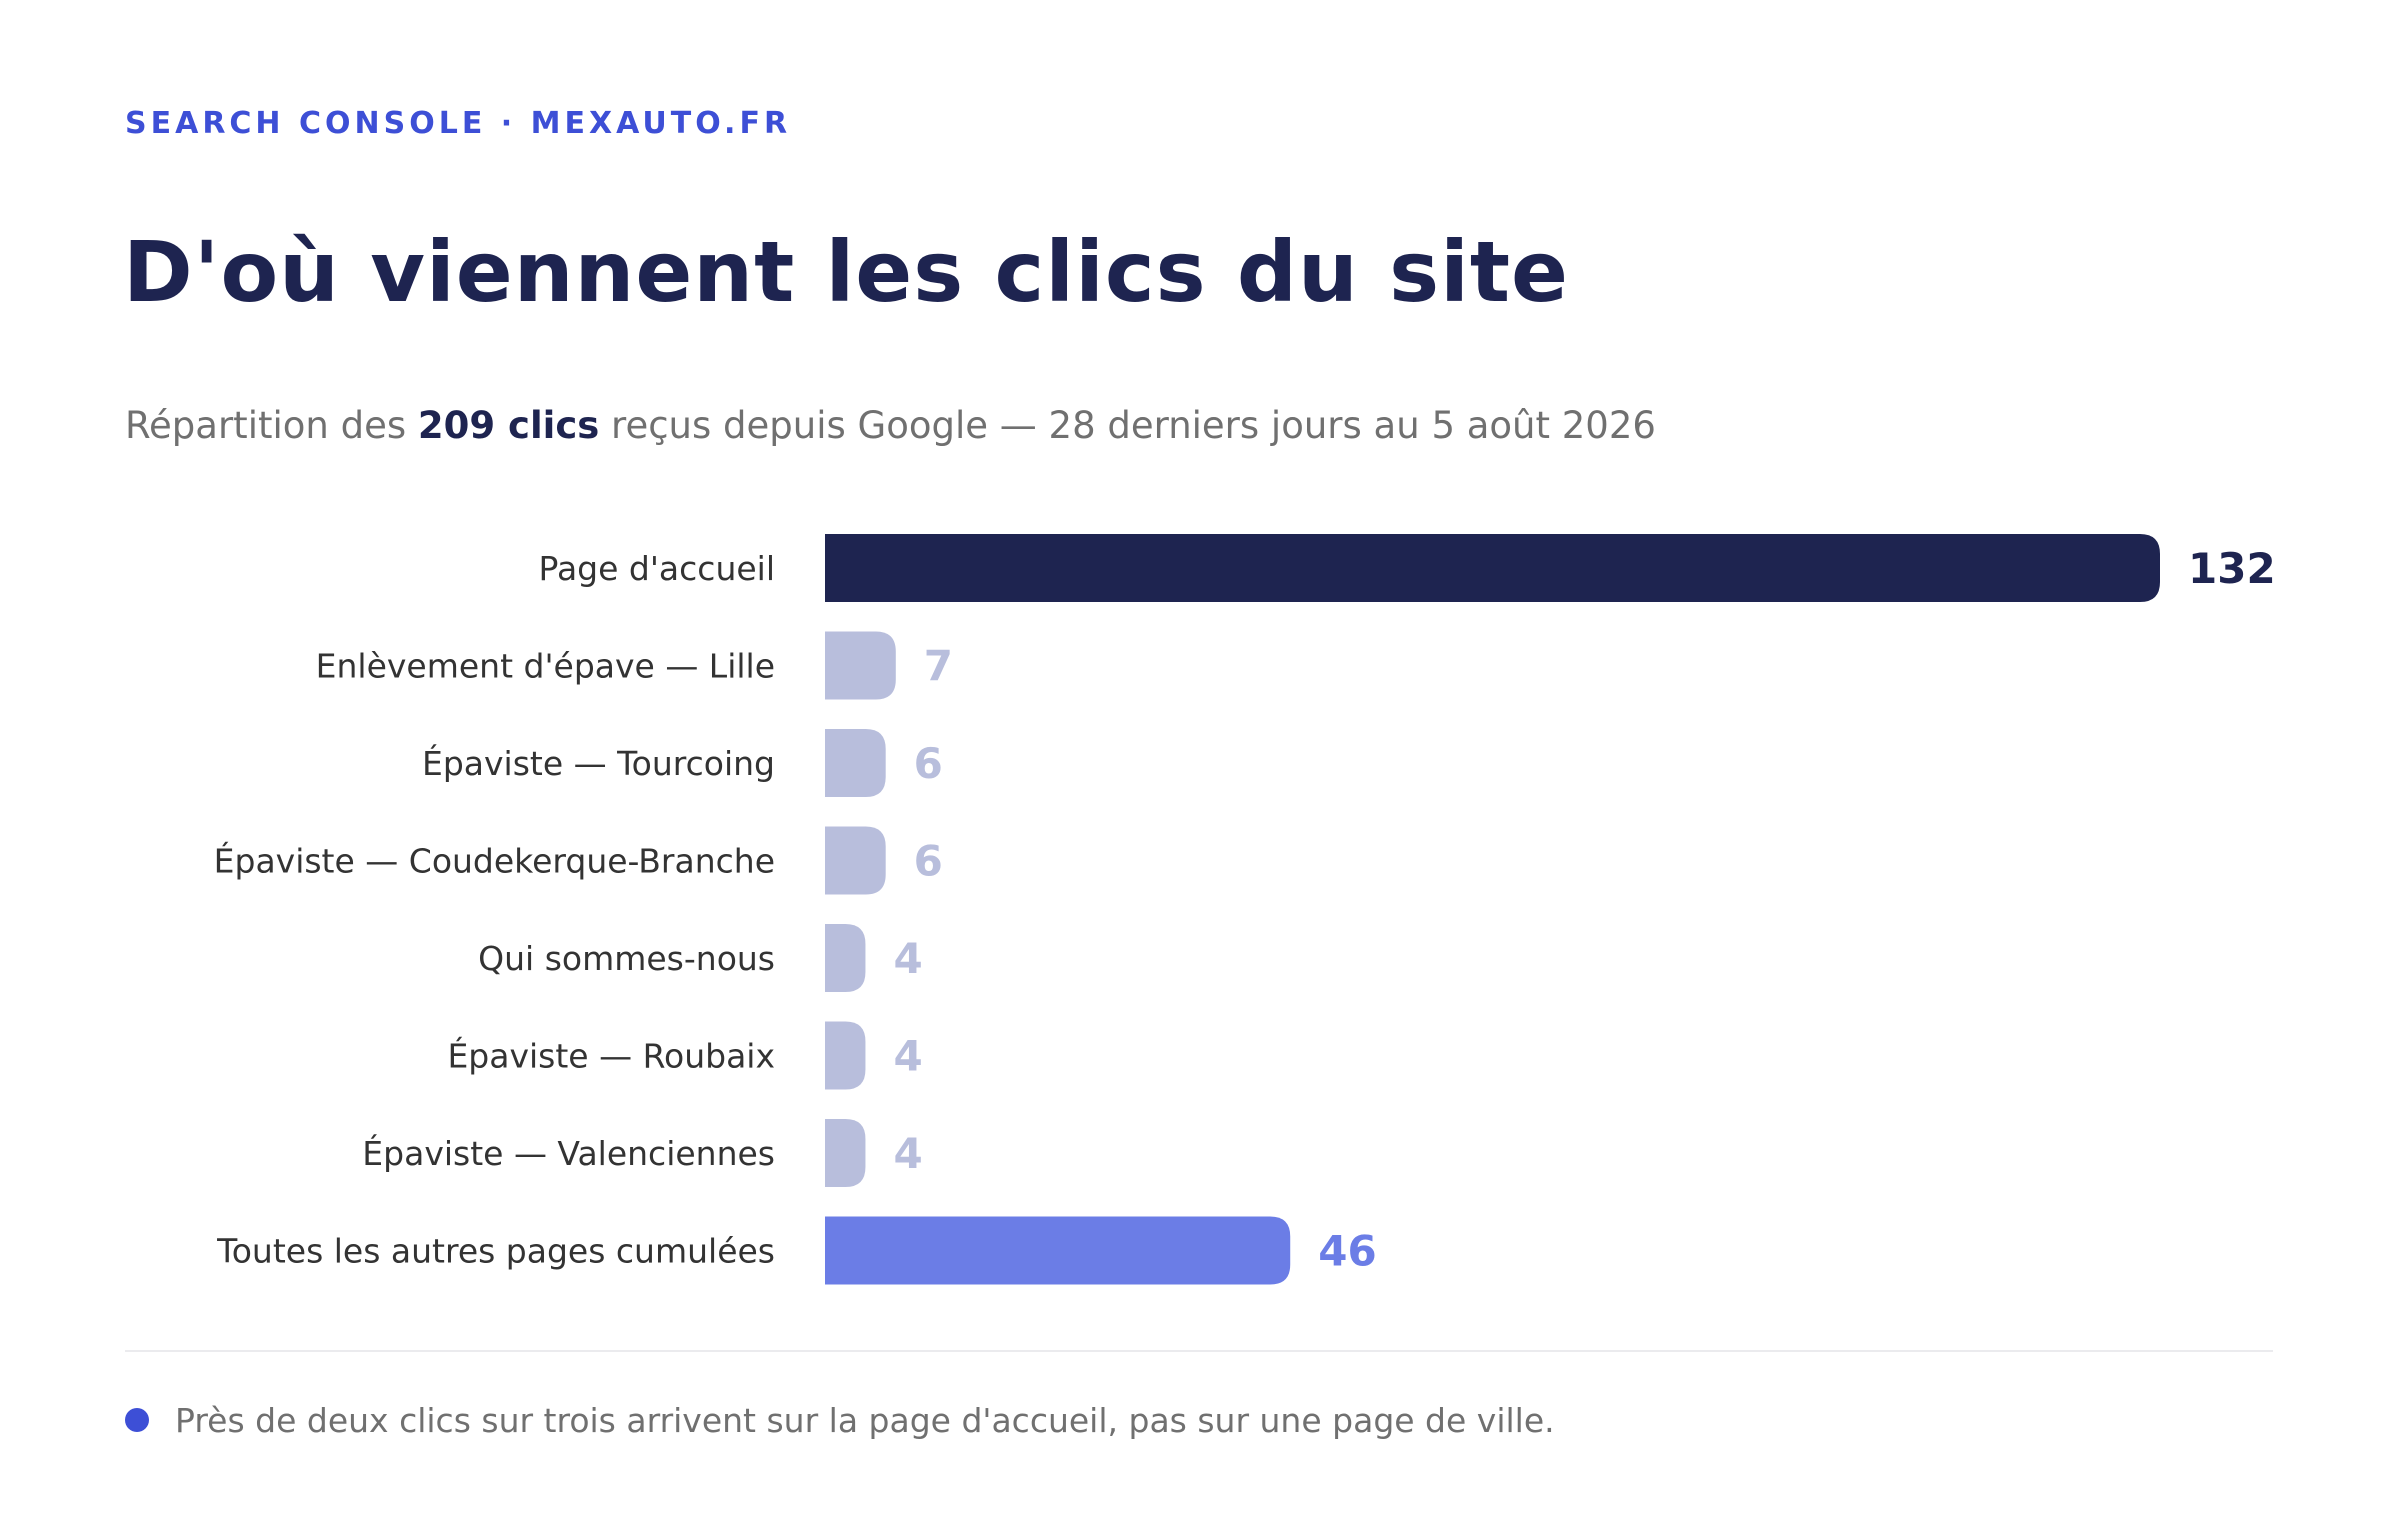 Image resolution: width=2400 pixels, height=1528 pixels. What do you see at coordinates (1347, 1251) in the screenshot?
I see `value-label: 46` at bounding box center [1347, 1251].